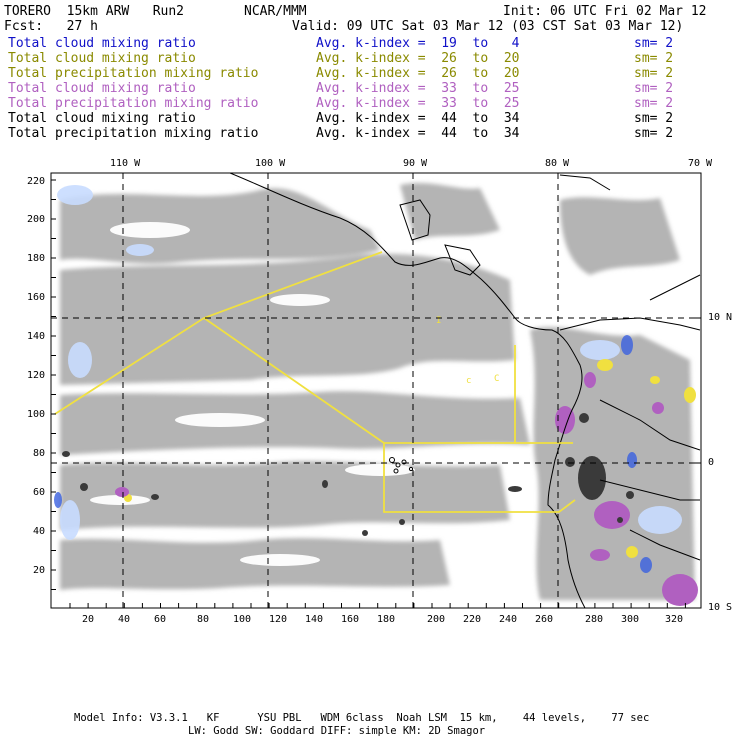 Image resolution: width=740 pixels, height=740 pixels. Describe the element at coordinates (720, 607) in the screenshot. I see `lat-label-10s: 10 S` at that location.